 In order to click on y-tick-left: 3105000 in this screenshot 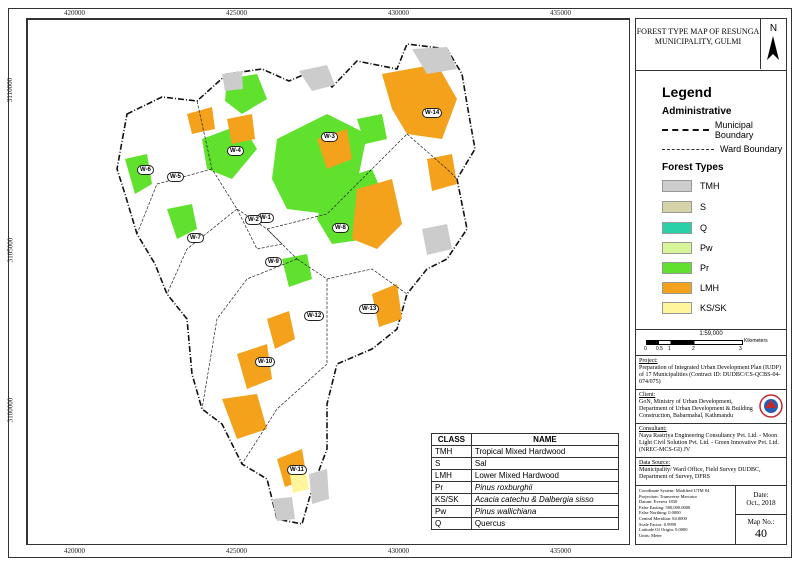, I will do `click(10, 250)`.